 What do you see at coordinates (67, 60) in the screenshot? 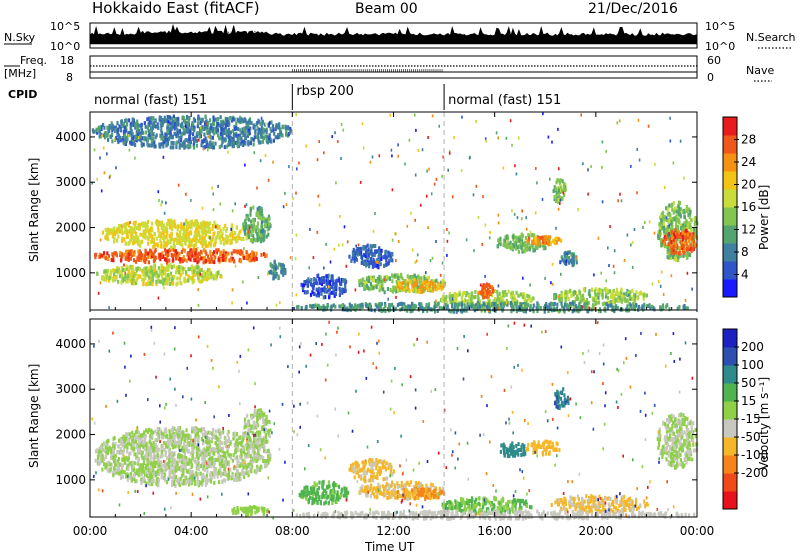
I see `freq-tick-top: 18` at bounding box center [67, 60].